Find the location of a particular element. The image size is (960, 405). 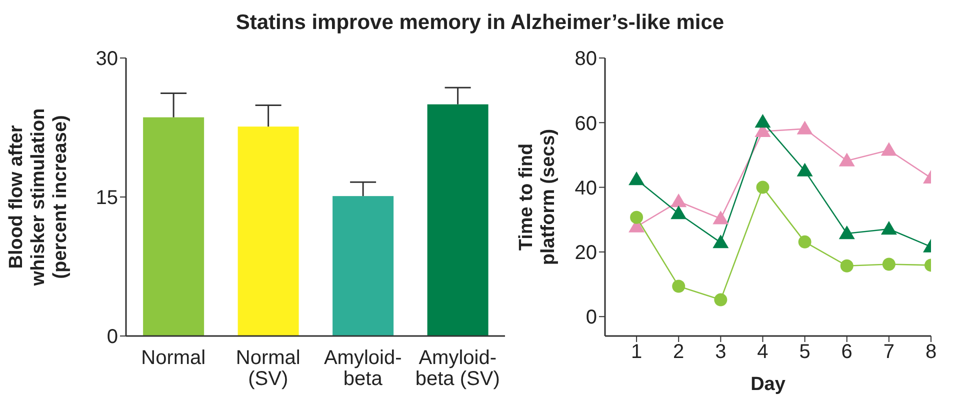

y-tick-label: 60 is located at coordinates (585, 123).